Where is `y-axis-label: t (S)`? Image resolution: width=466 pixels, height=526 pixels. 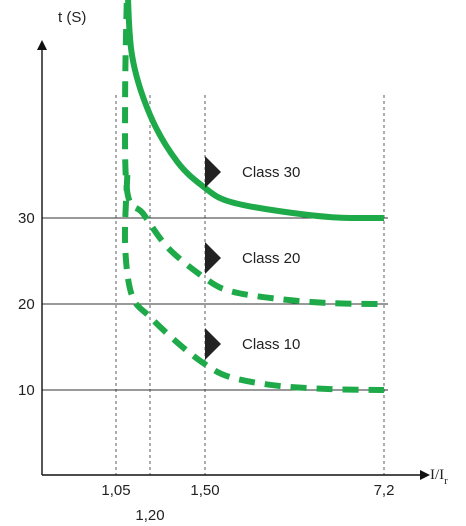
y-axis-label: t (S) is located at coordinates (72, 17).